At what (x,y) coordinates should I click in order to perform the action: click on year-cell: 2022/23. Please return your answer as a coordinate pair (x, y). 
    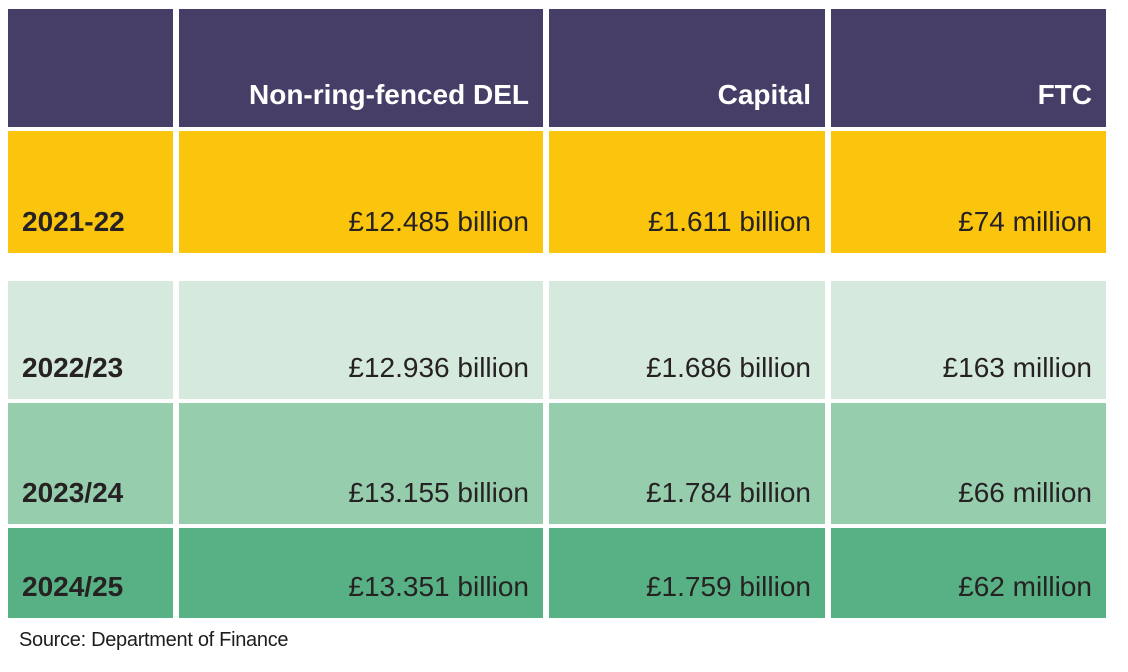
    Looking at the image, I should click on (90, 340).